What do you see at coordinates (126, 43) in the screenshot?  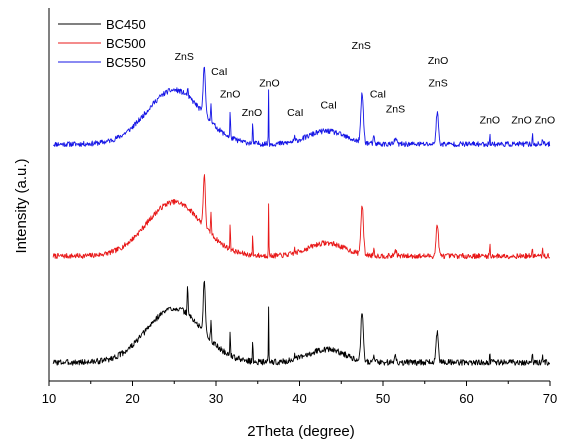 I see `legend-label-bc500: BC500` at bounding box center [126, 43].